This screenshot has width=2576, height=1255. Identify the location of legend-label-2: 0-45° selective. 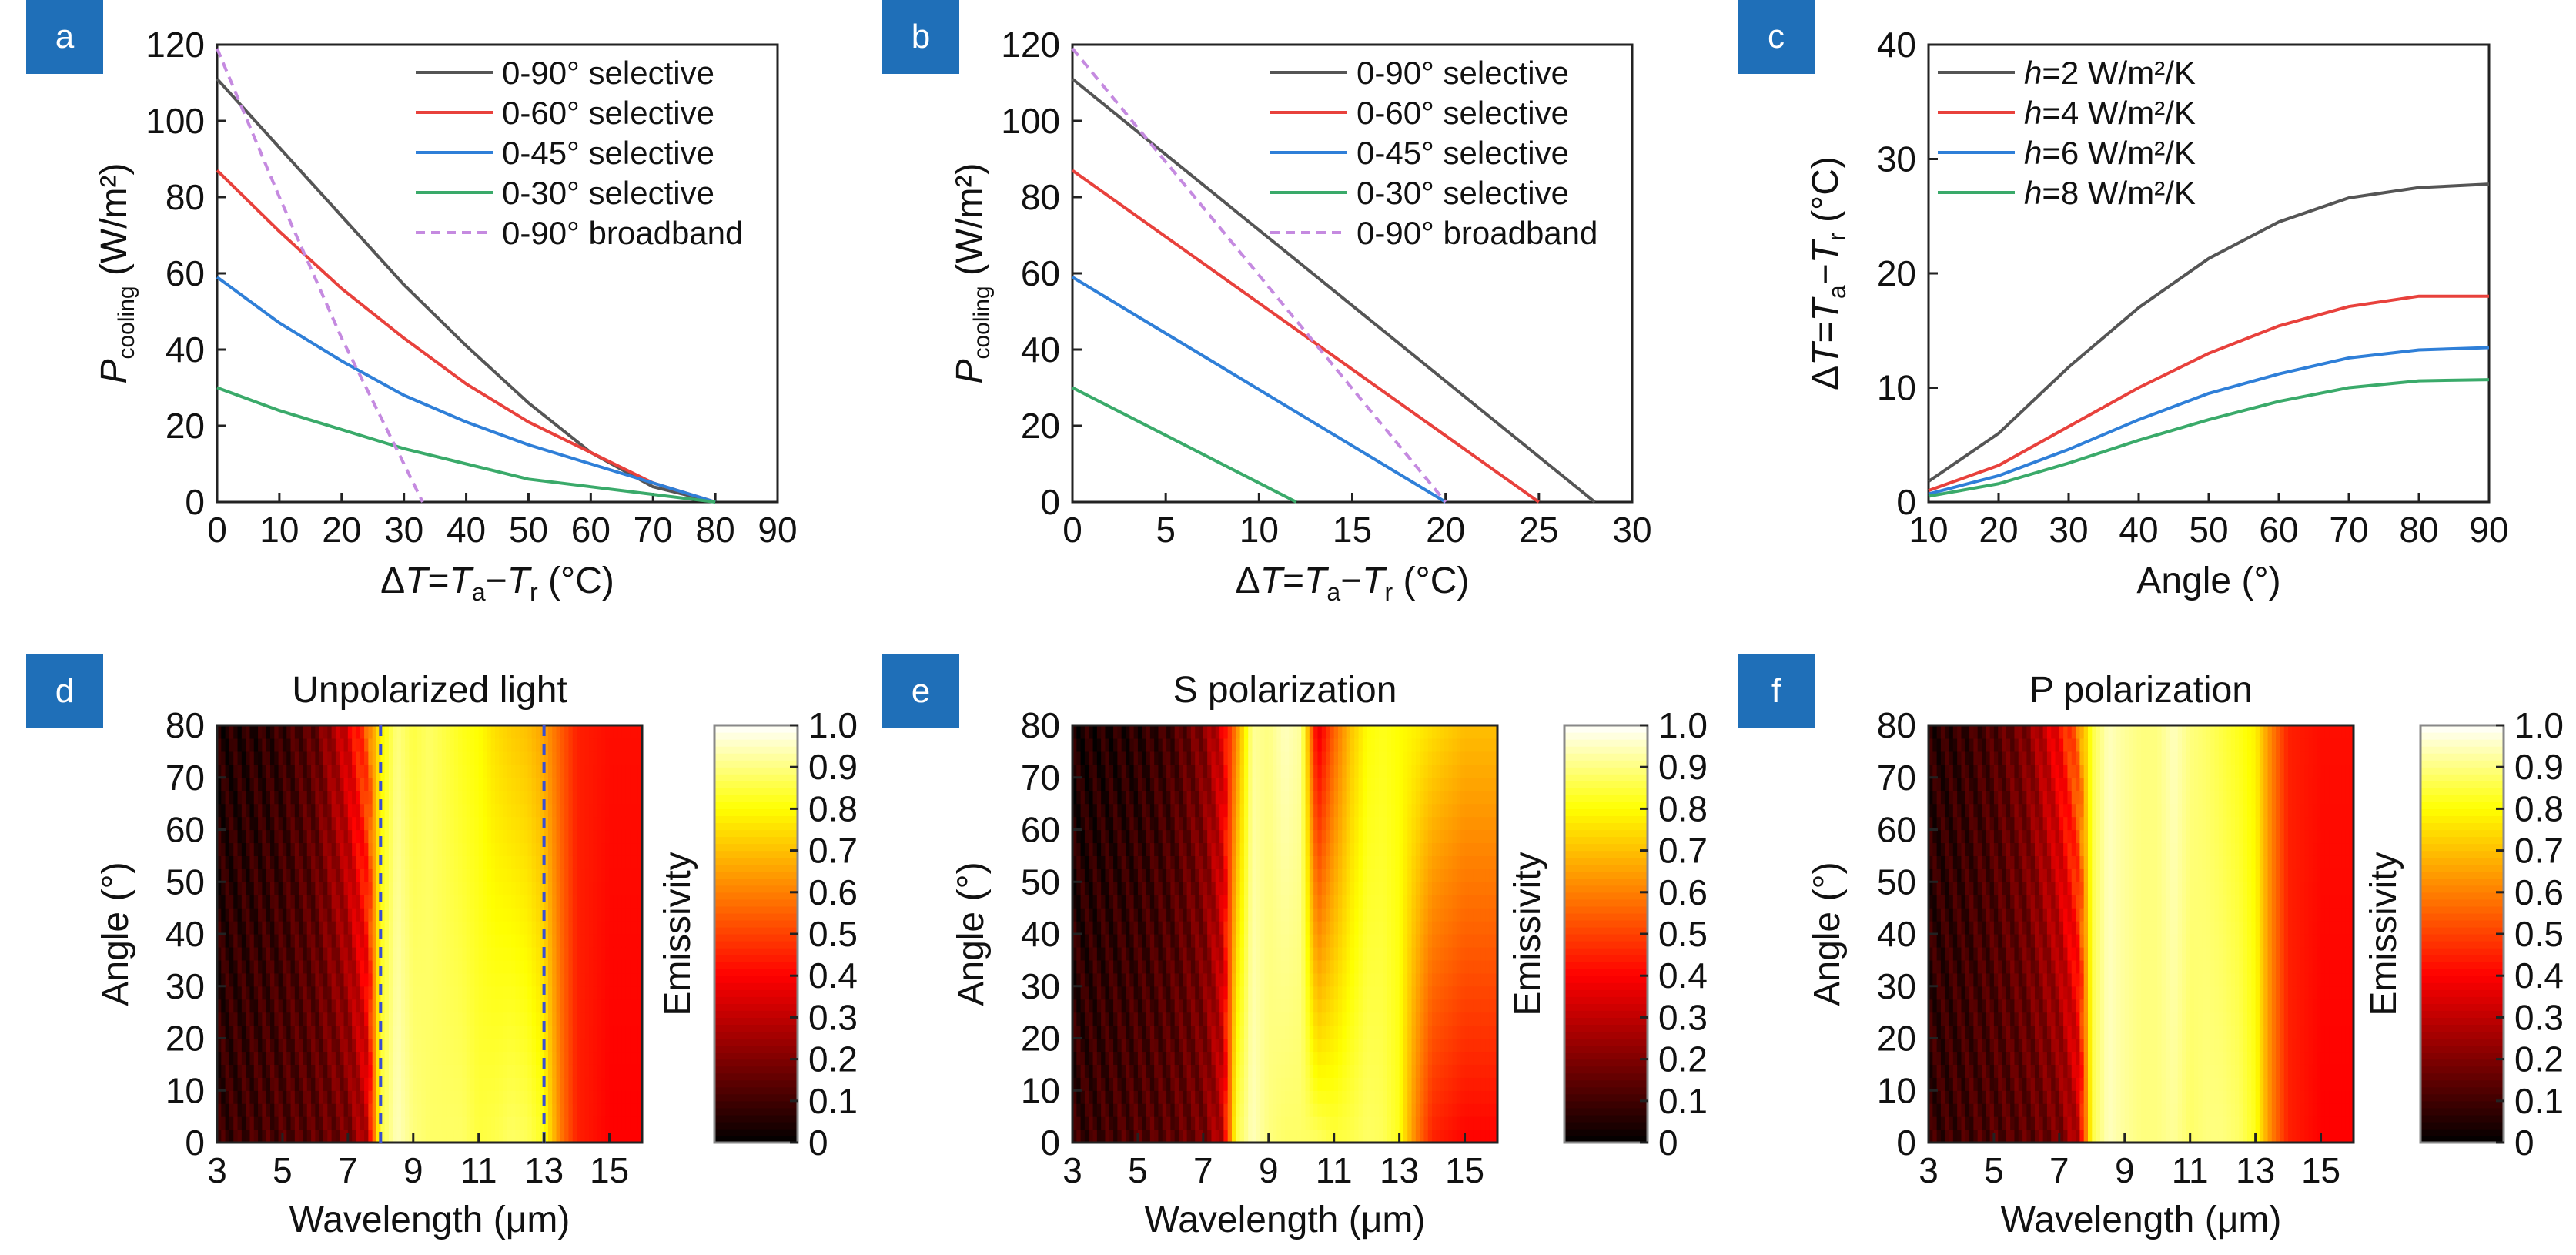
(1463, 153).